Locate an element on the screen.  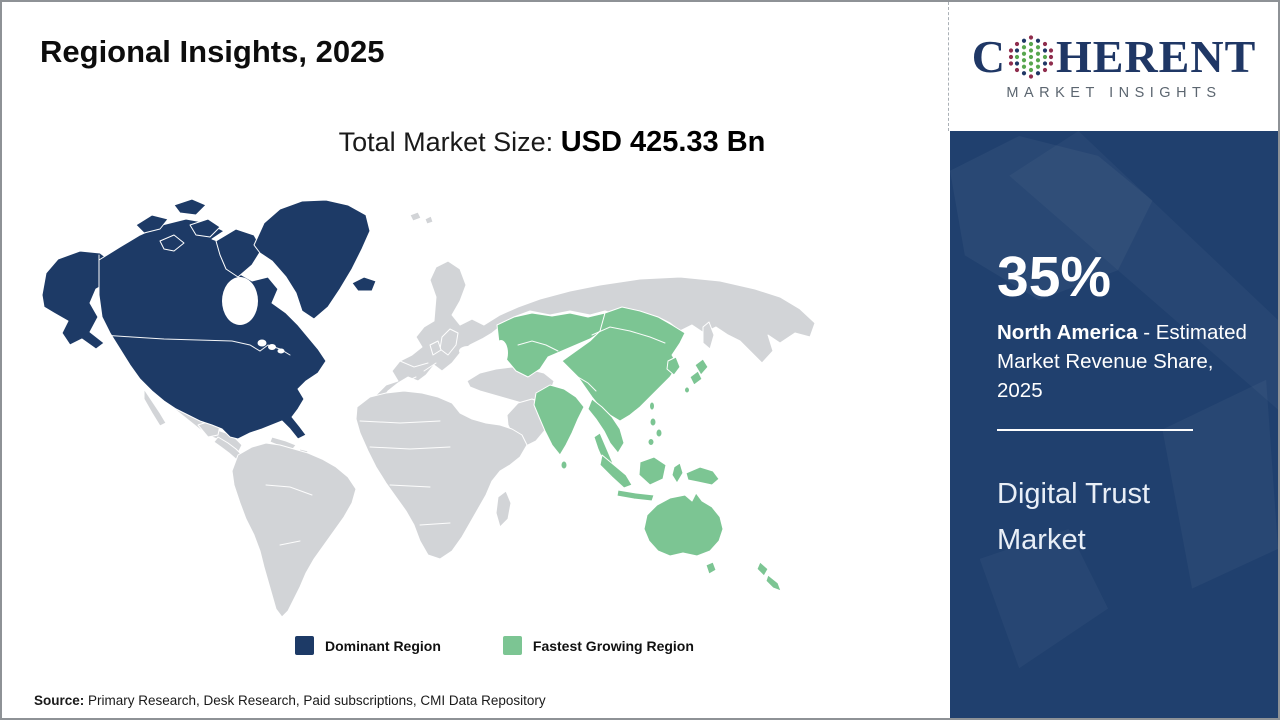
region-north-america is located at coordinates (209, 319).